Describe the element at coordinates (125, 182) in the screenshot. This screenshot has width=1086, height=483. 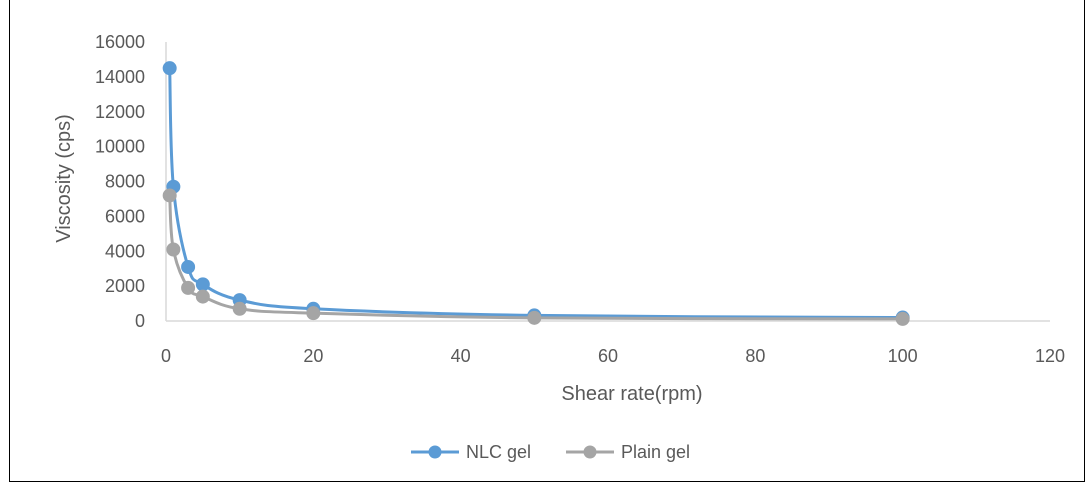
I see `y-tick-label: 8000` at that location.